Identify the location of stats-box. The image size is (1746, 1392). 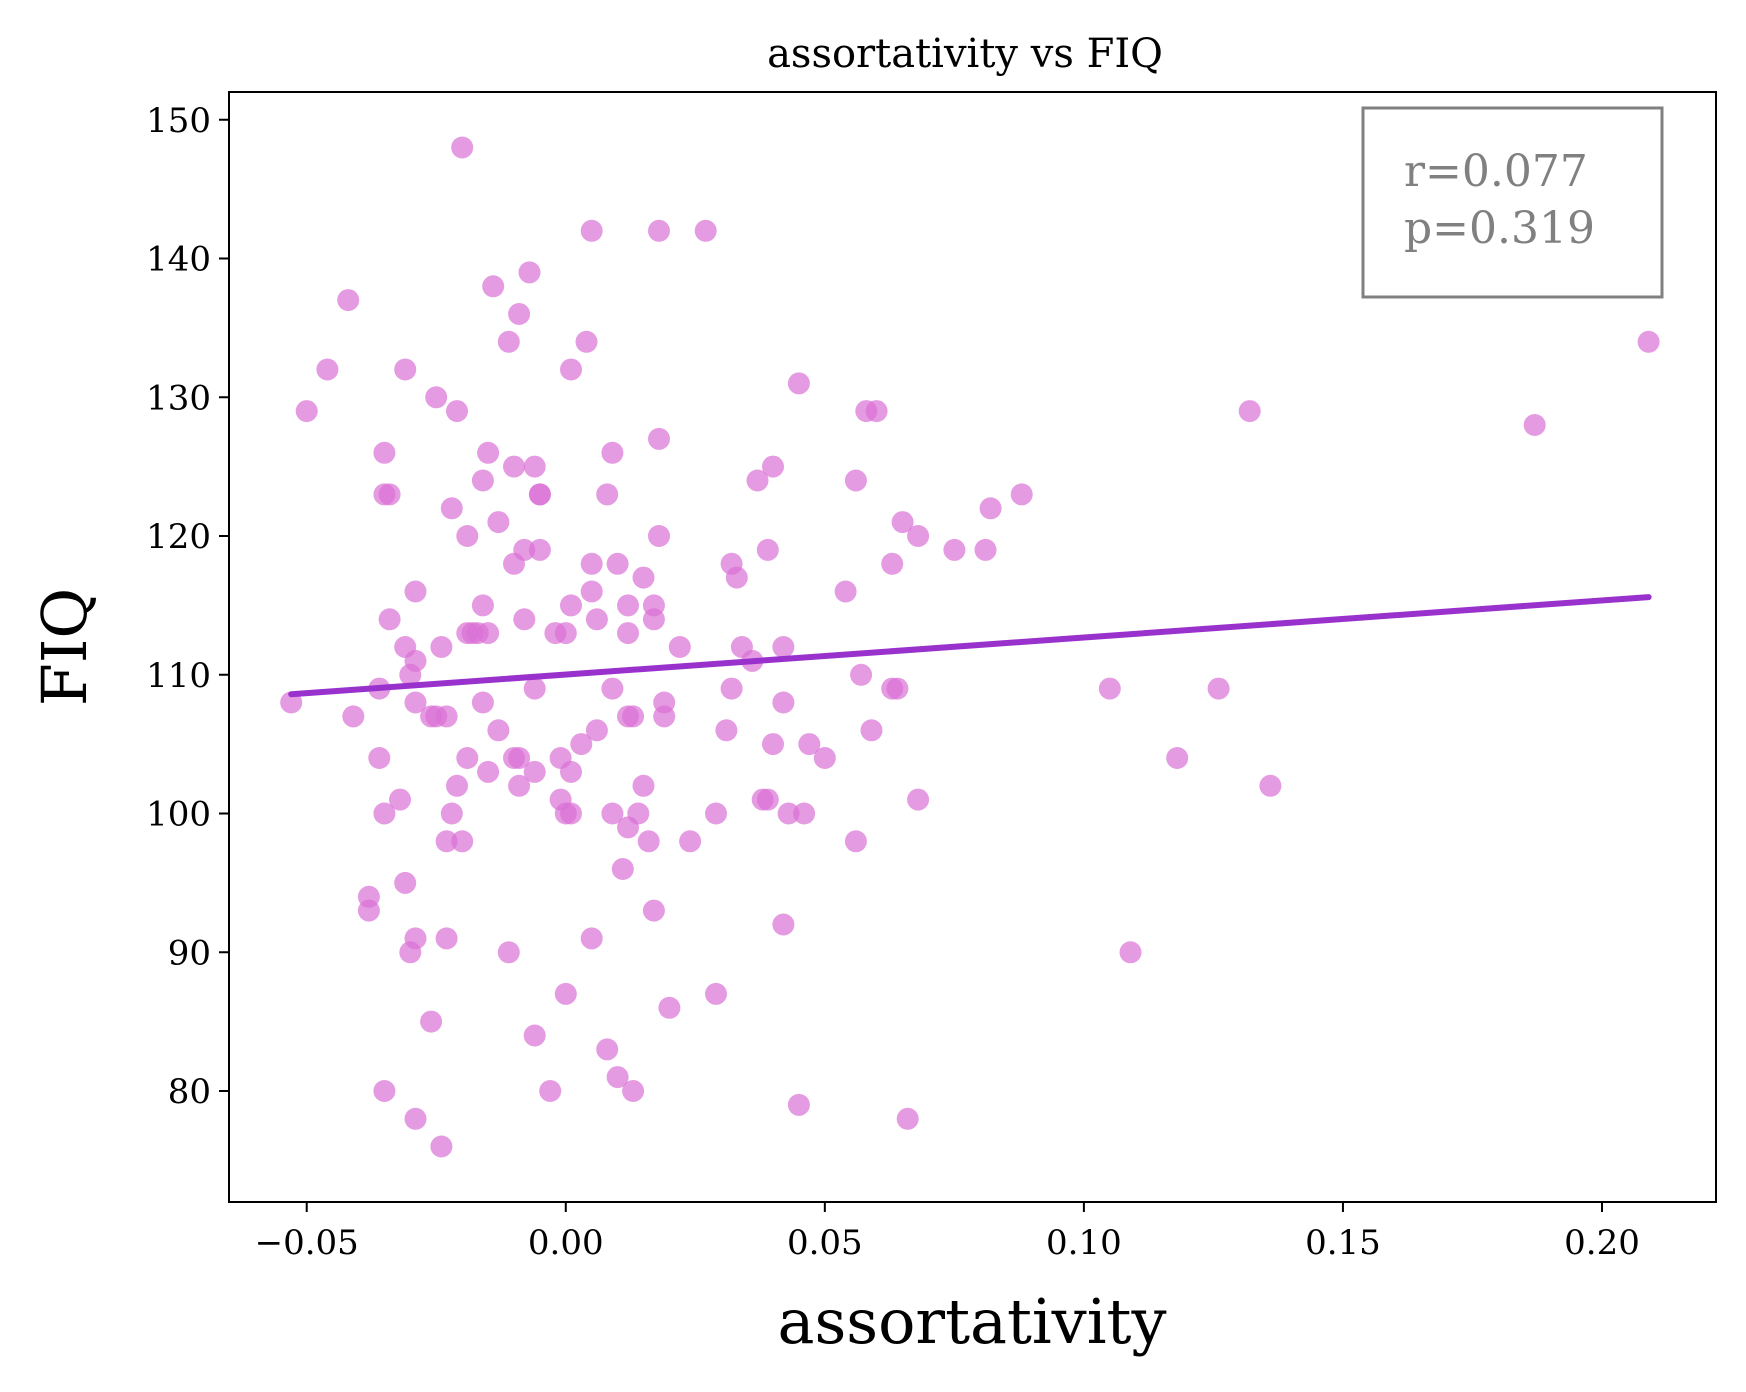
(1512, 202).